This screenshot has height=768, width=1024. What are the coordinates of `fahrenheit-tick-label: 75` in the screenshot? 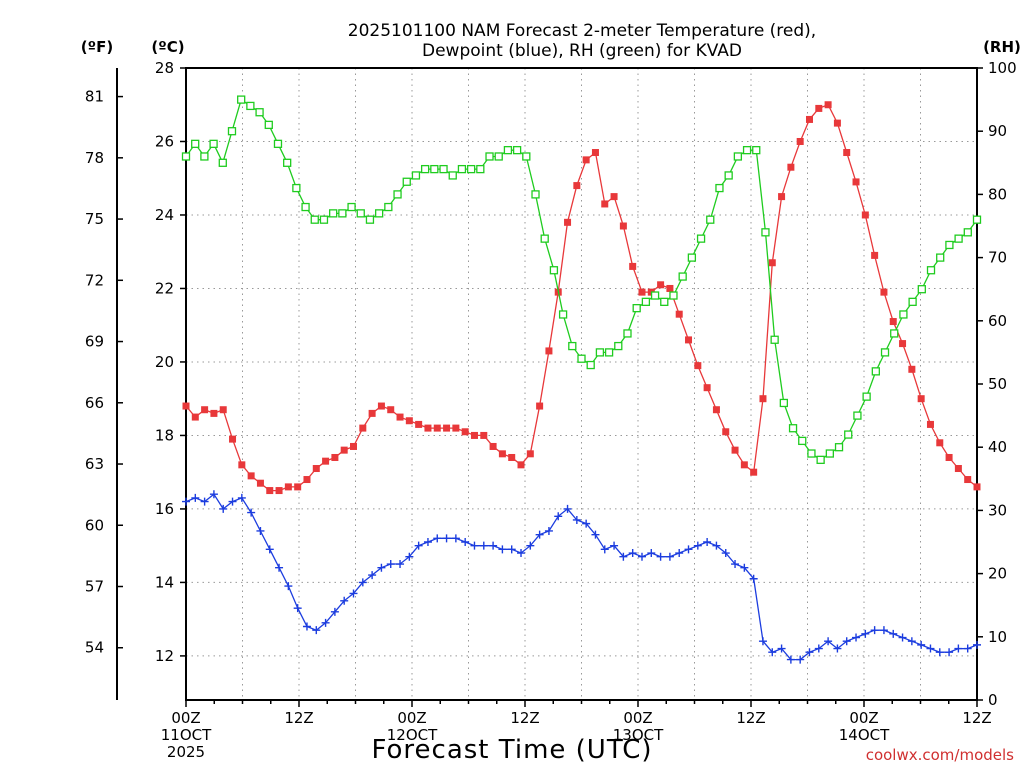 It's located at (94, 219).